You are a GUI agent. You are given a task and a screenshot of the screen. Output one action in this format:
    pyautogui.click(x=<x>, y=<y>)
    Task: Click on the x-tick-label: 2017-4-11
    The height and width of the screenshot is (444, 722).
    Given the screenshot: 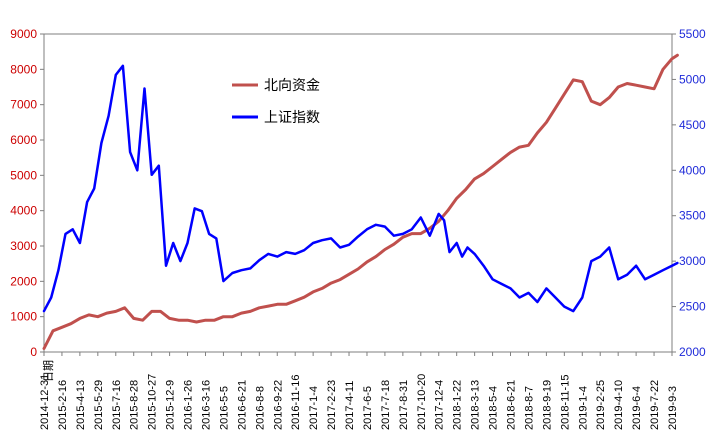 What is the action you would take?
    pyautogui.click(x=350, y=405)
    